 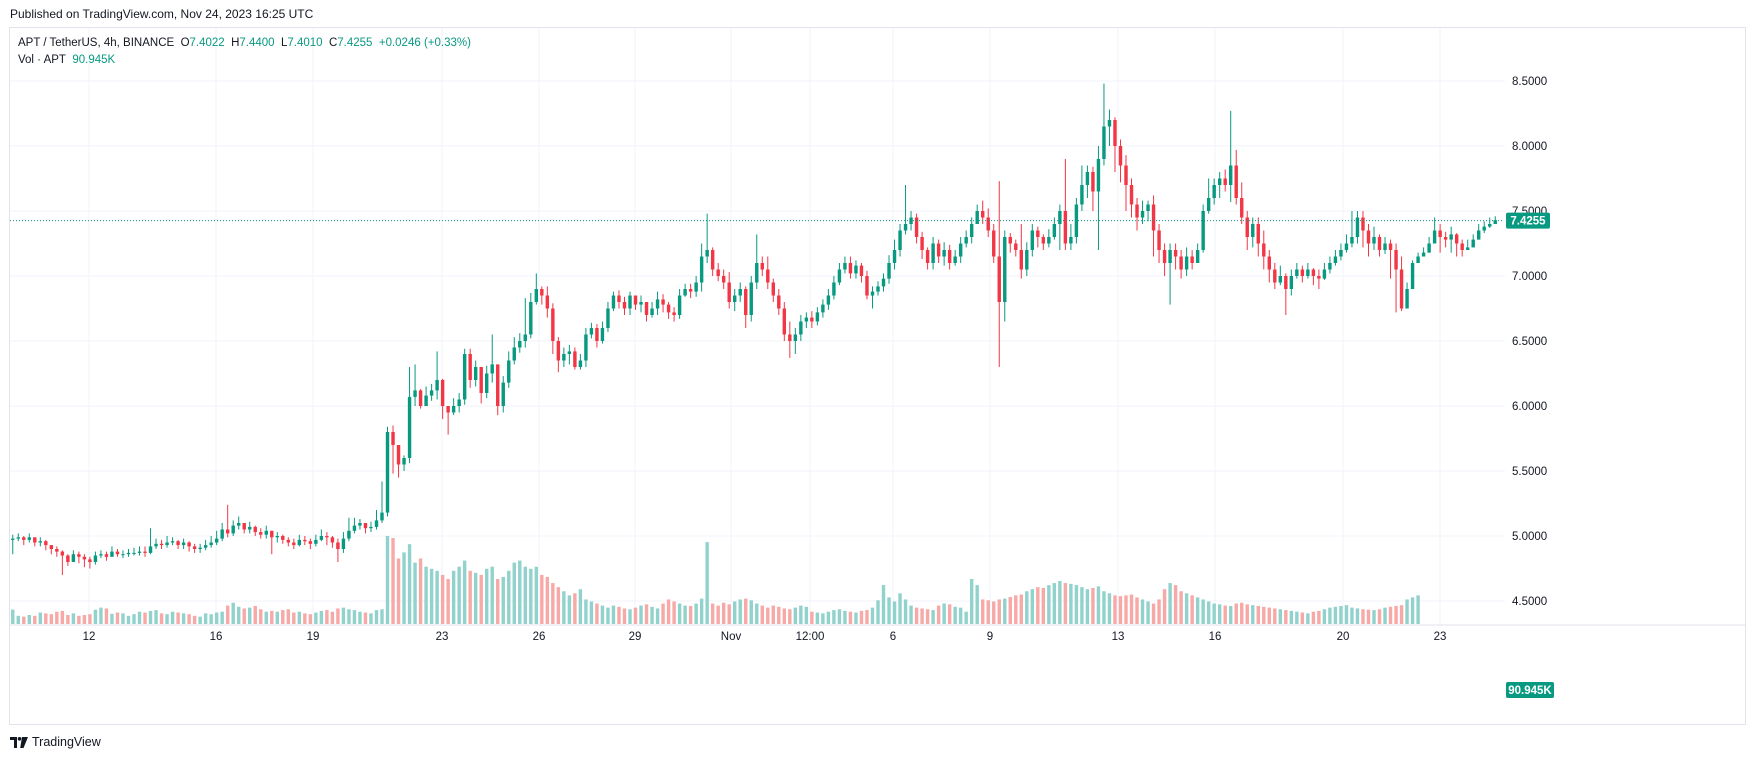 I want to click on last-volume-tag, so click(x=1530, y=690).